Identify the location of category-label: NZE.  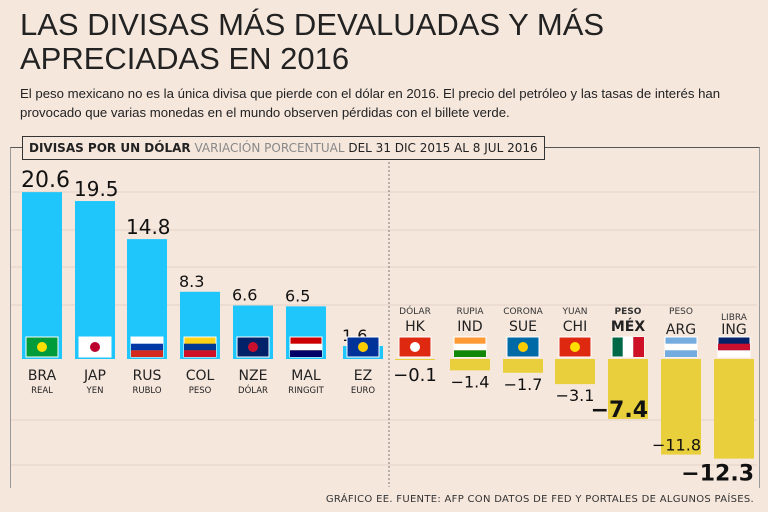
(253, 376).